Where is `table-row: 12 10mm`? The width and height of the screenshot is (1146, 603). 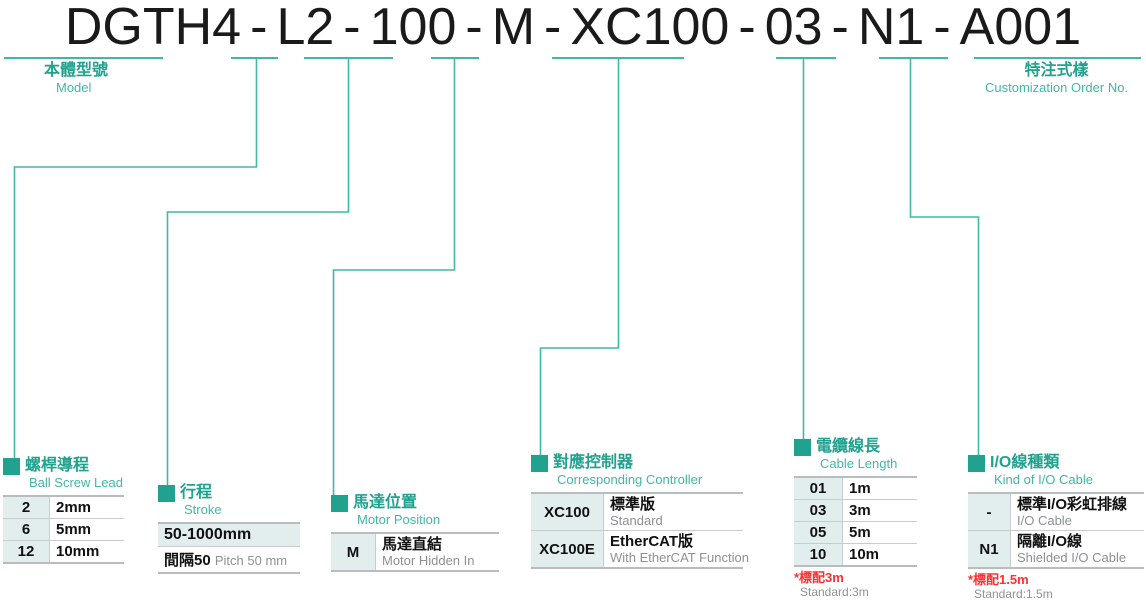
table-row: 12 10mm is located at coordinates (63, 551).